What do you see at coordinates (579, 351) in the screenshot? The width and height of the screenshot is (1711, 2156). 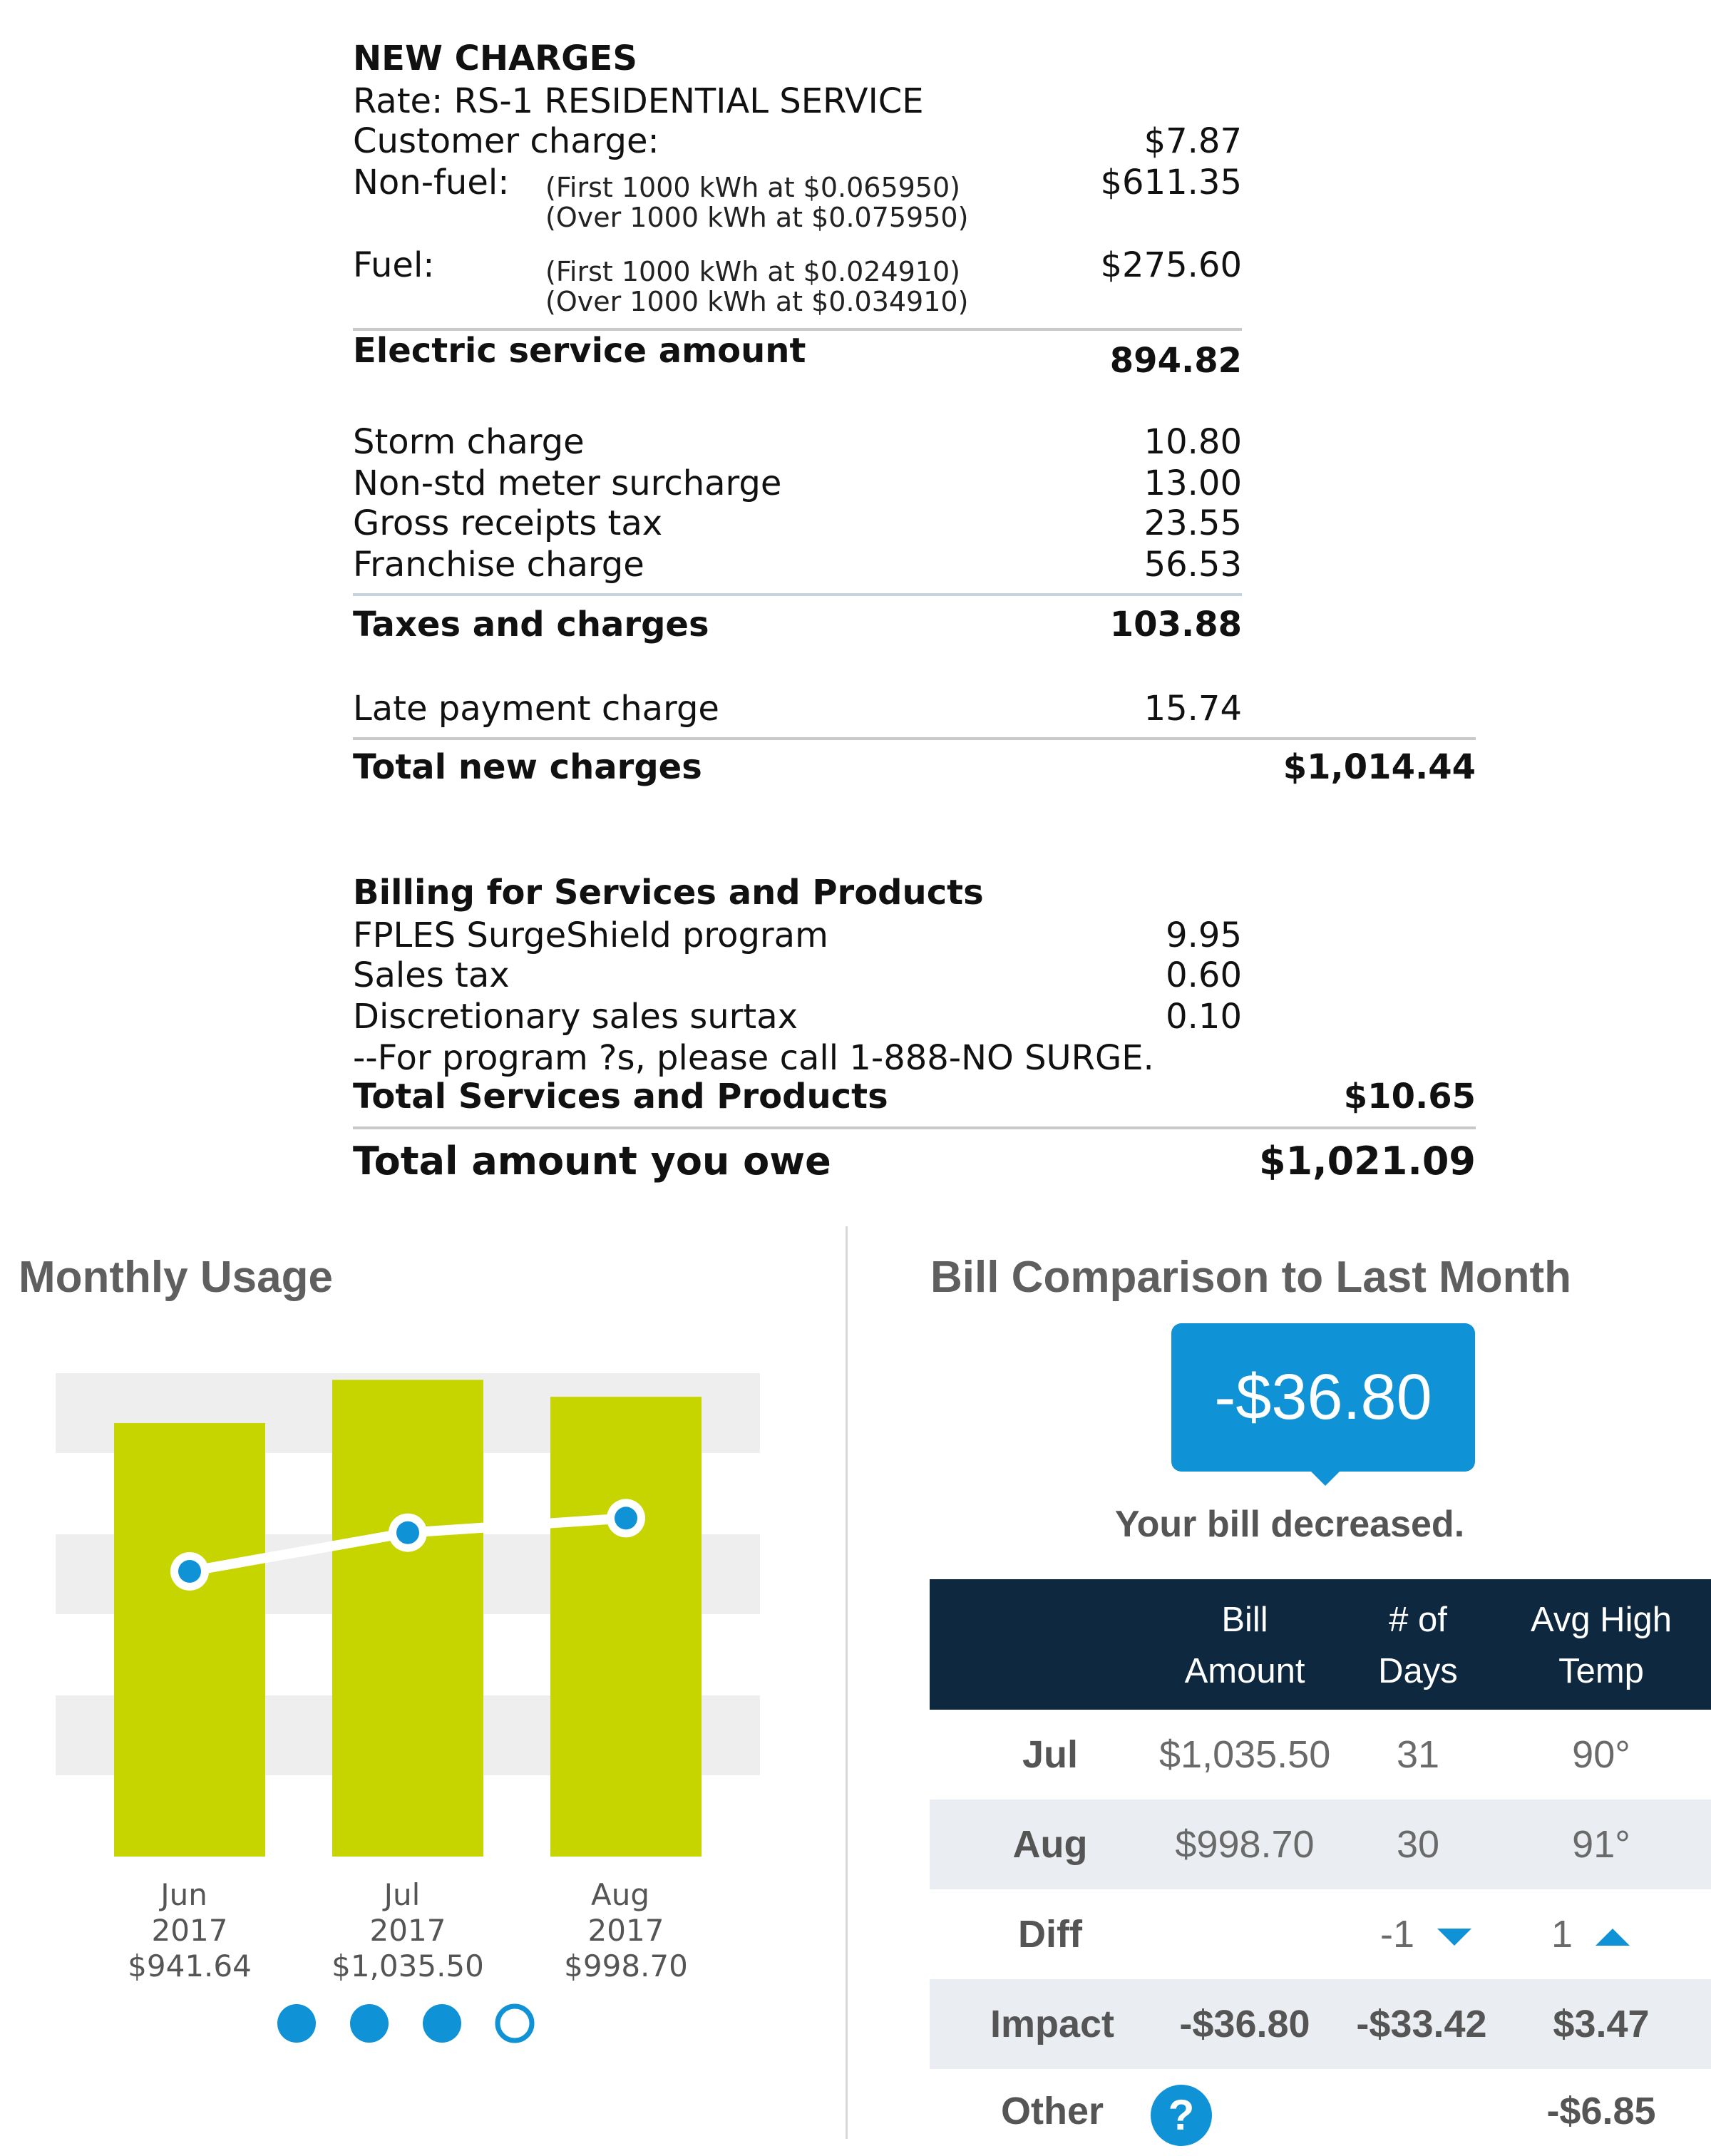 I see `electric-service-label: Electric service amount` at bounding box center [579, 351].